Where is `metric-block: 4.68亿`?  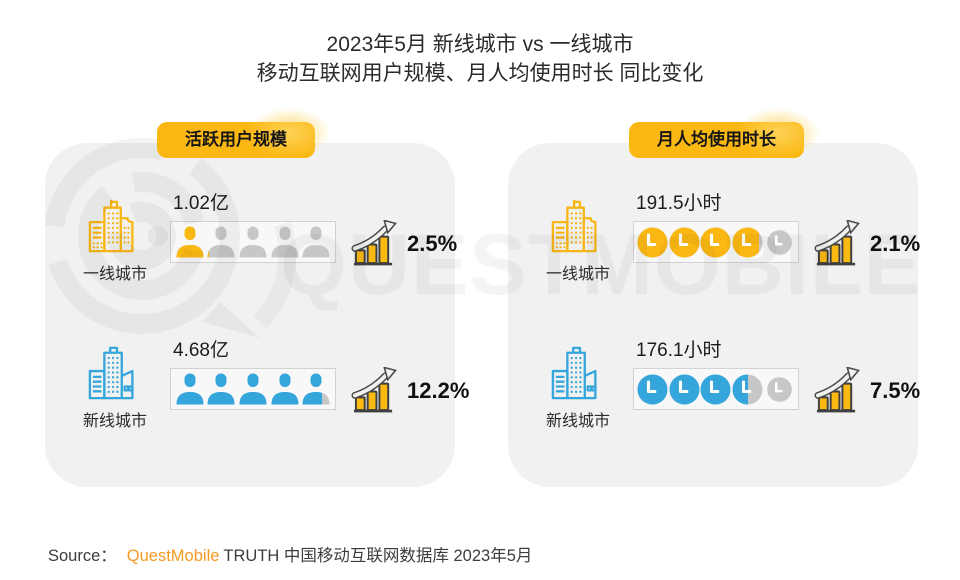 metric-block: 4.68亿 is located at coordinates (253, 375).